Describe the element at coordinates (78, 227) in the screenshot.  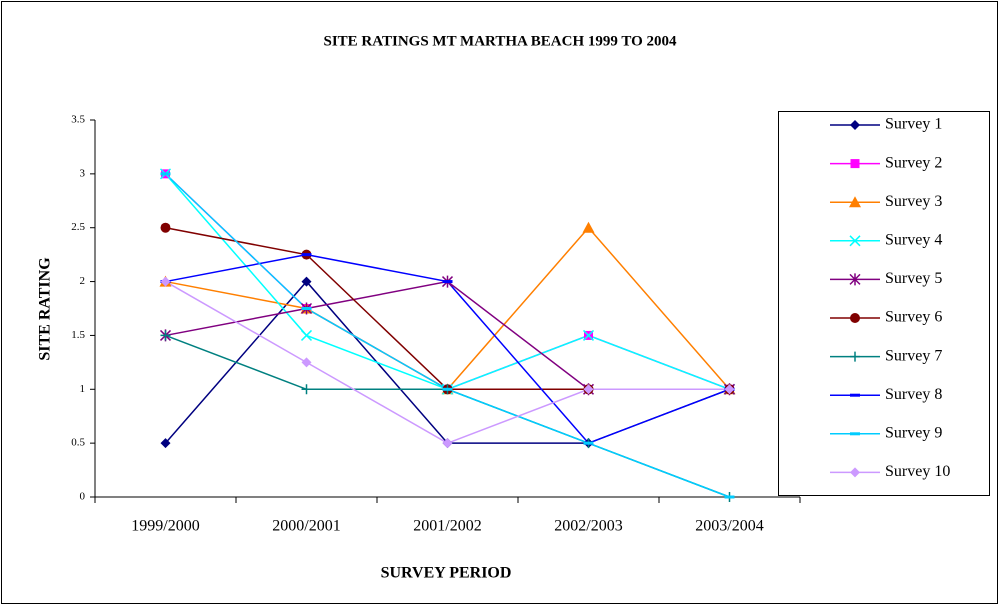
I see `y-tick-label: 2.5` at that location.